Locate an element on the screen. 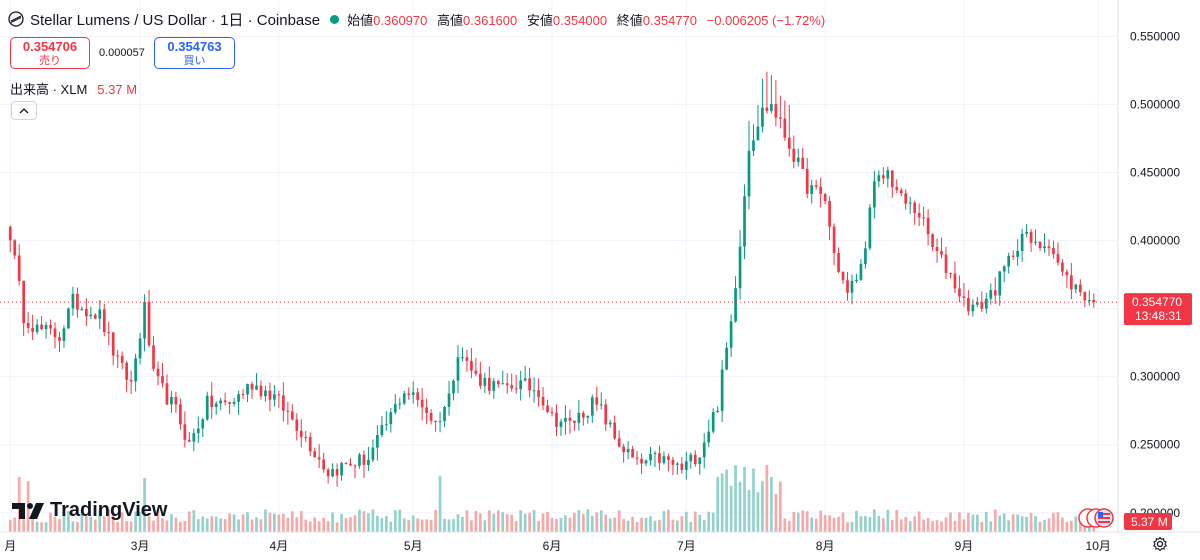 This screenshot has height=560, width=1200. change-value: −0.006205 (−1.72%) is located at coordinates (766, 20).